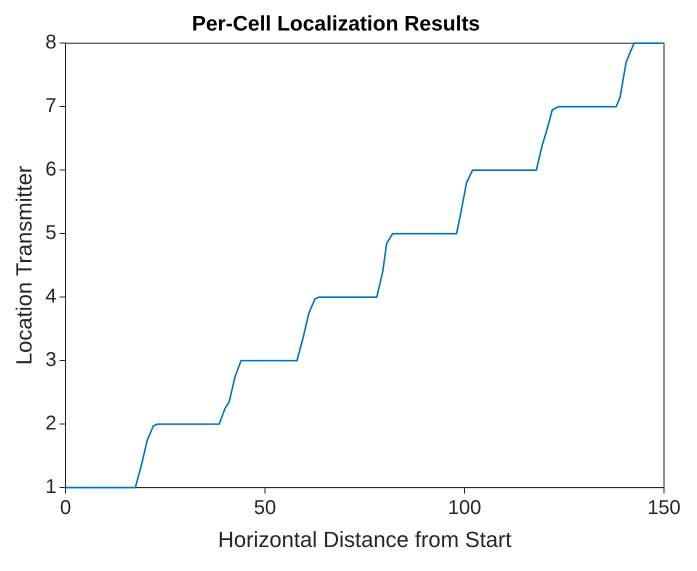  Describe the element at coordinates (66, 508) in the screenshot. I see `x-tick-label: 0` at that location.